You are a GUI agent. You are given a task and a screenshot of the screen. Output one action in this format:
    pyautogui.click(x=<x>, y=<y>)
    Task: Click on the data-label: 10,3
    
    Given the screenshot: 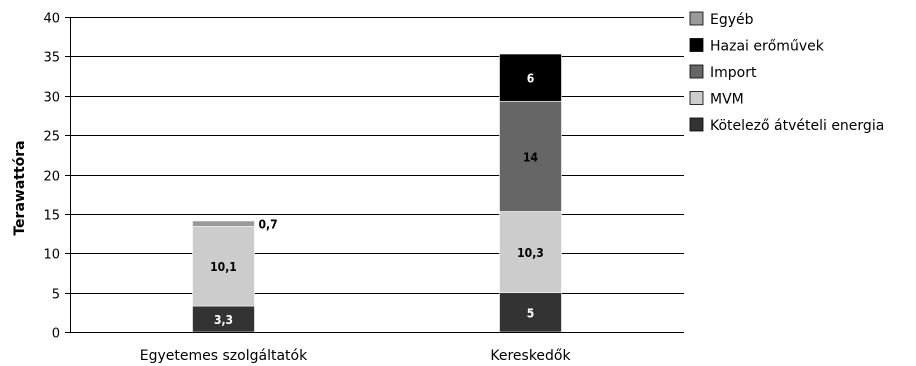 What is the action you would take?
    pyautogui.click(x=530, y=253)
    